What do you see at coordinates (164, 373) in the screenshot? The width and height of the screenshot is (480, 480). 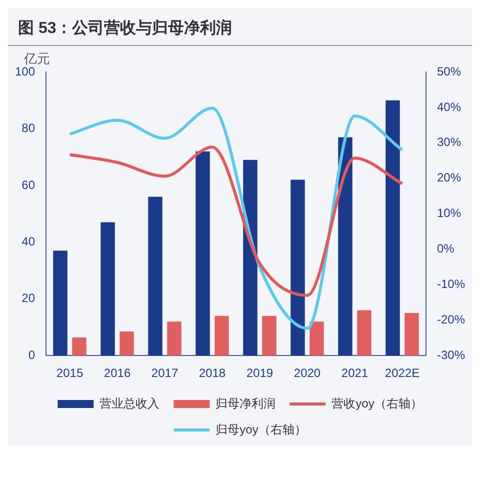 I see `x-tick-label: 2017` at bounding box center [164, 373].